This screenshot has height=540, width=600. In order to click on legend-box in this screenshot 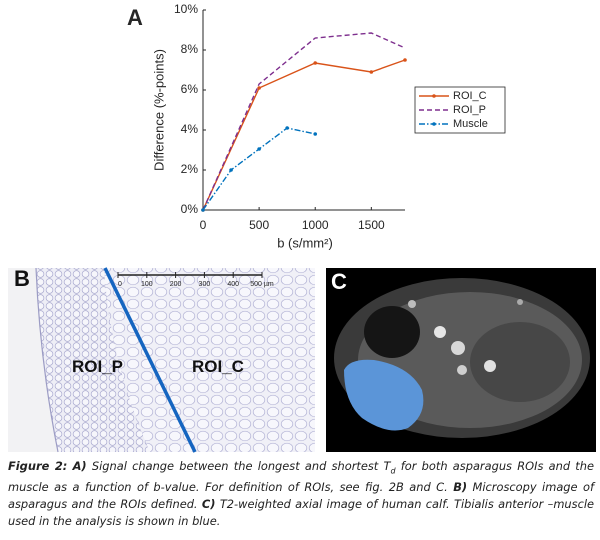, I will do `click(460, 110)`.